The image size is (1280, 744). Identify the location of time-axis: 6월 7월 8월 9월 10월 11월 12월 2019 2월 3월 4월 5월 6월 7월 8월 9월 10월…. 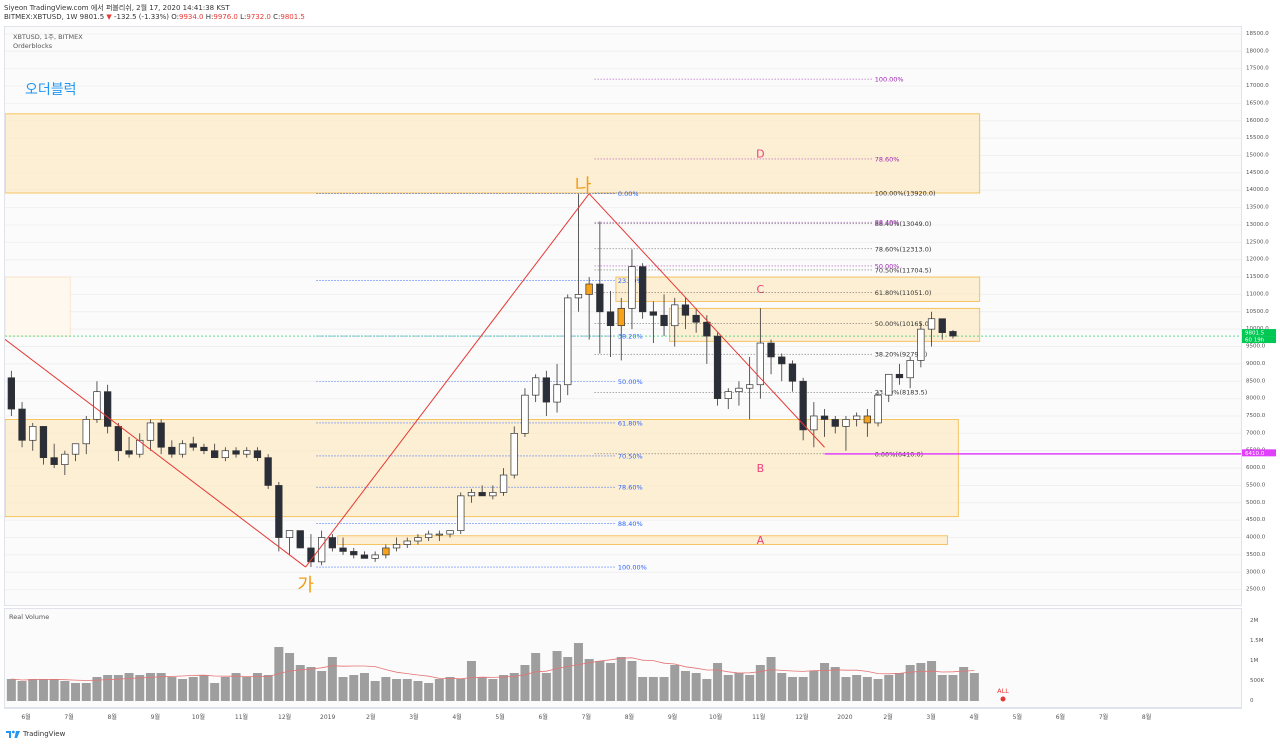
(623, 716).